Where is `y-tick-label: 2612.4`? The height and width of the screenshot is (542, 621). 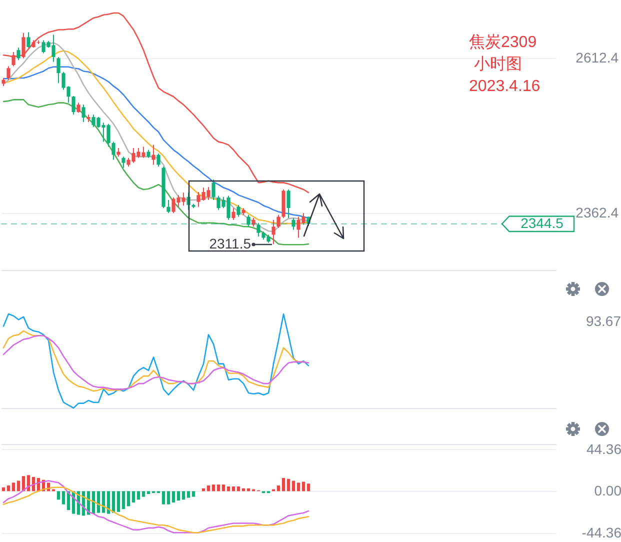
y-tick-label: 2612.4 is located at coordinates (597, 57).